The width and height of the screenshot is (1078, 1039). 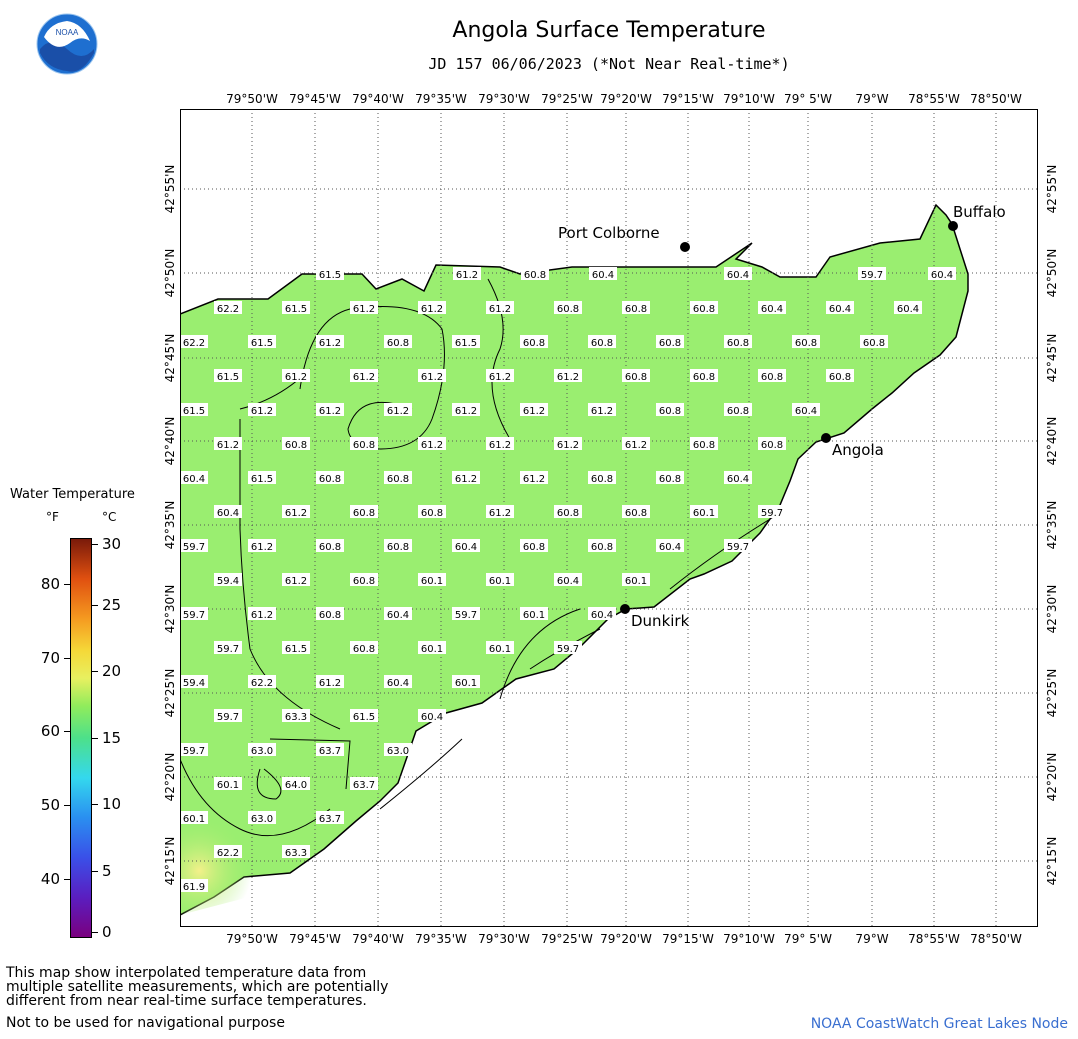 I want to click on longitude-label: 78°55'W, so click(x=934, y=939).